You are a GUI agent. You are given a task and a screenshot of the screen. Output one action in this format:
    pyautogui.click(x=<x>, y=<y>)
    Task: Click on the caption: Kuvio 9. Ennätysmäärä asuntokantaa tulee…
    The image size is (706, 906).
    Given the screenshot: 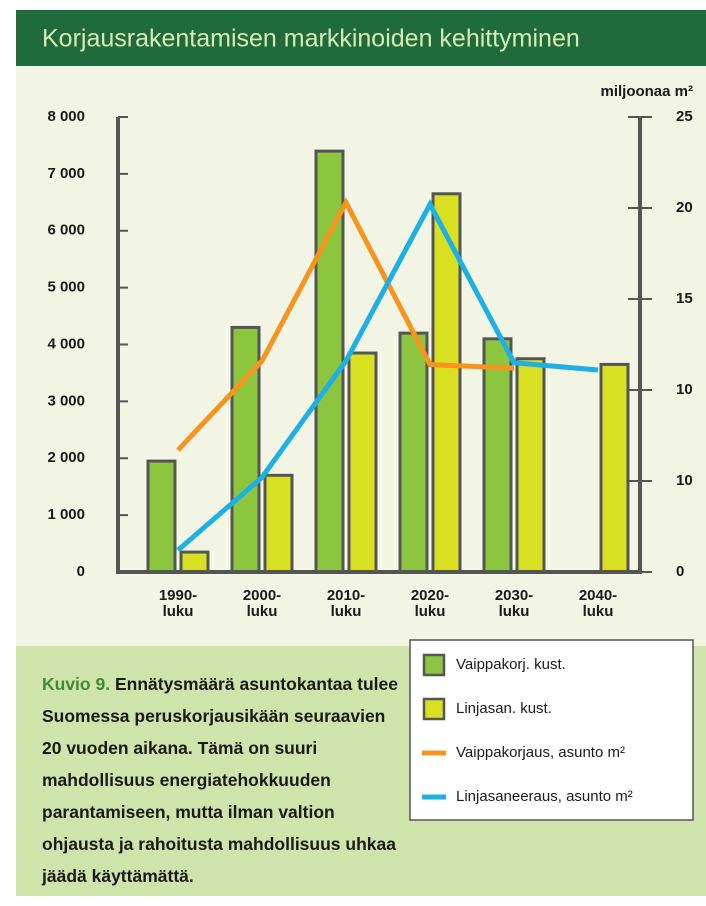 What is the action you would take?
    pyautogui.click(x=221, y=780)
    